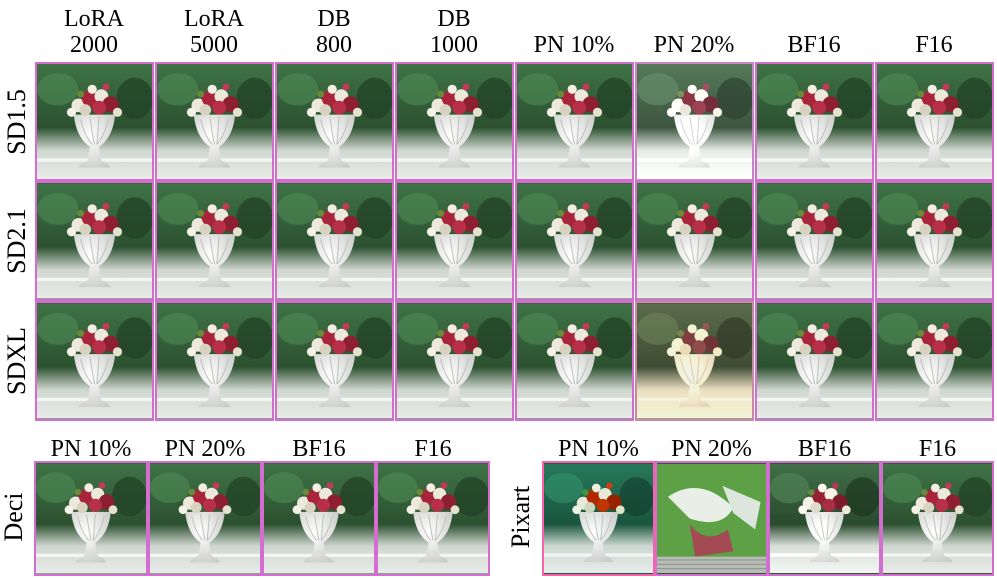 Image resolution: width=997 pixels, height=579 pixels. What do you see at coordinates (454, 45) in the screenshot?
I see `column-header-line2: 1000` at bounding box center [454, 45].